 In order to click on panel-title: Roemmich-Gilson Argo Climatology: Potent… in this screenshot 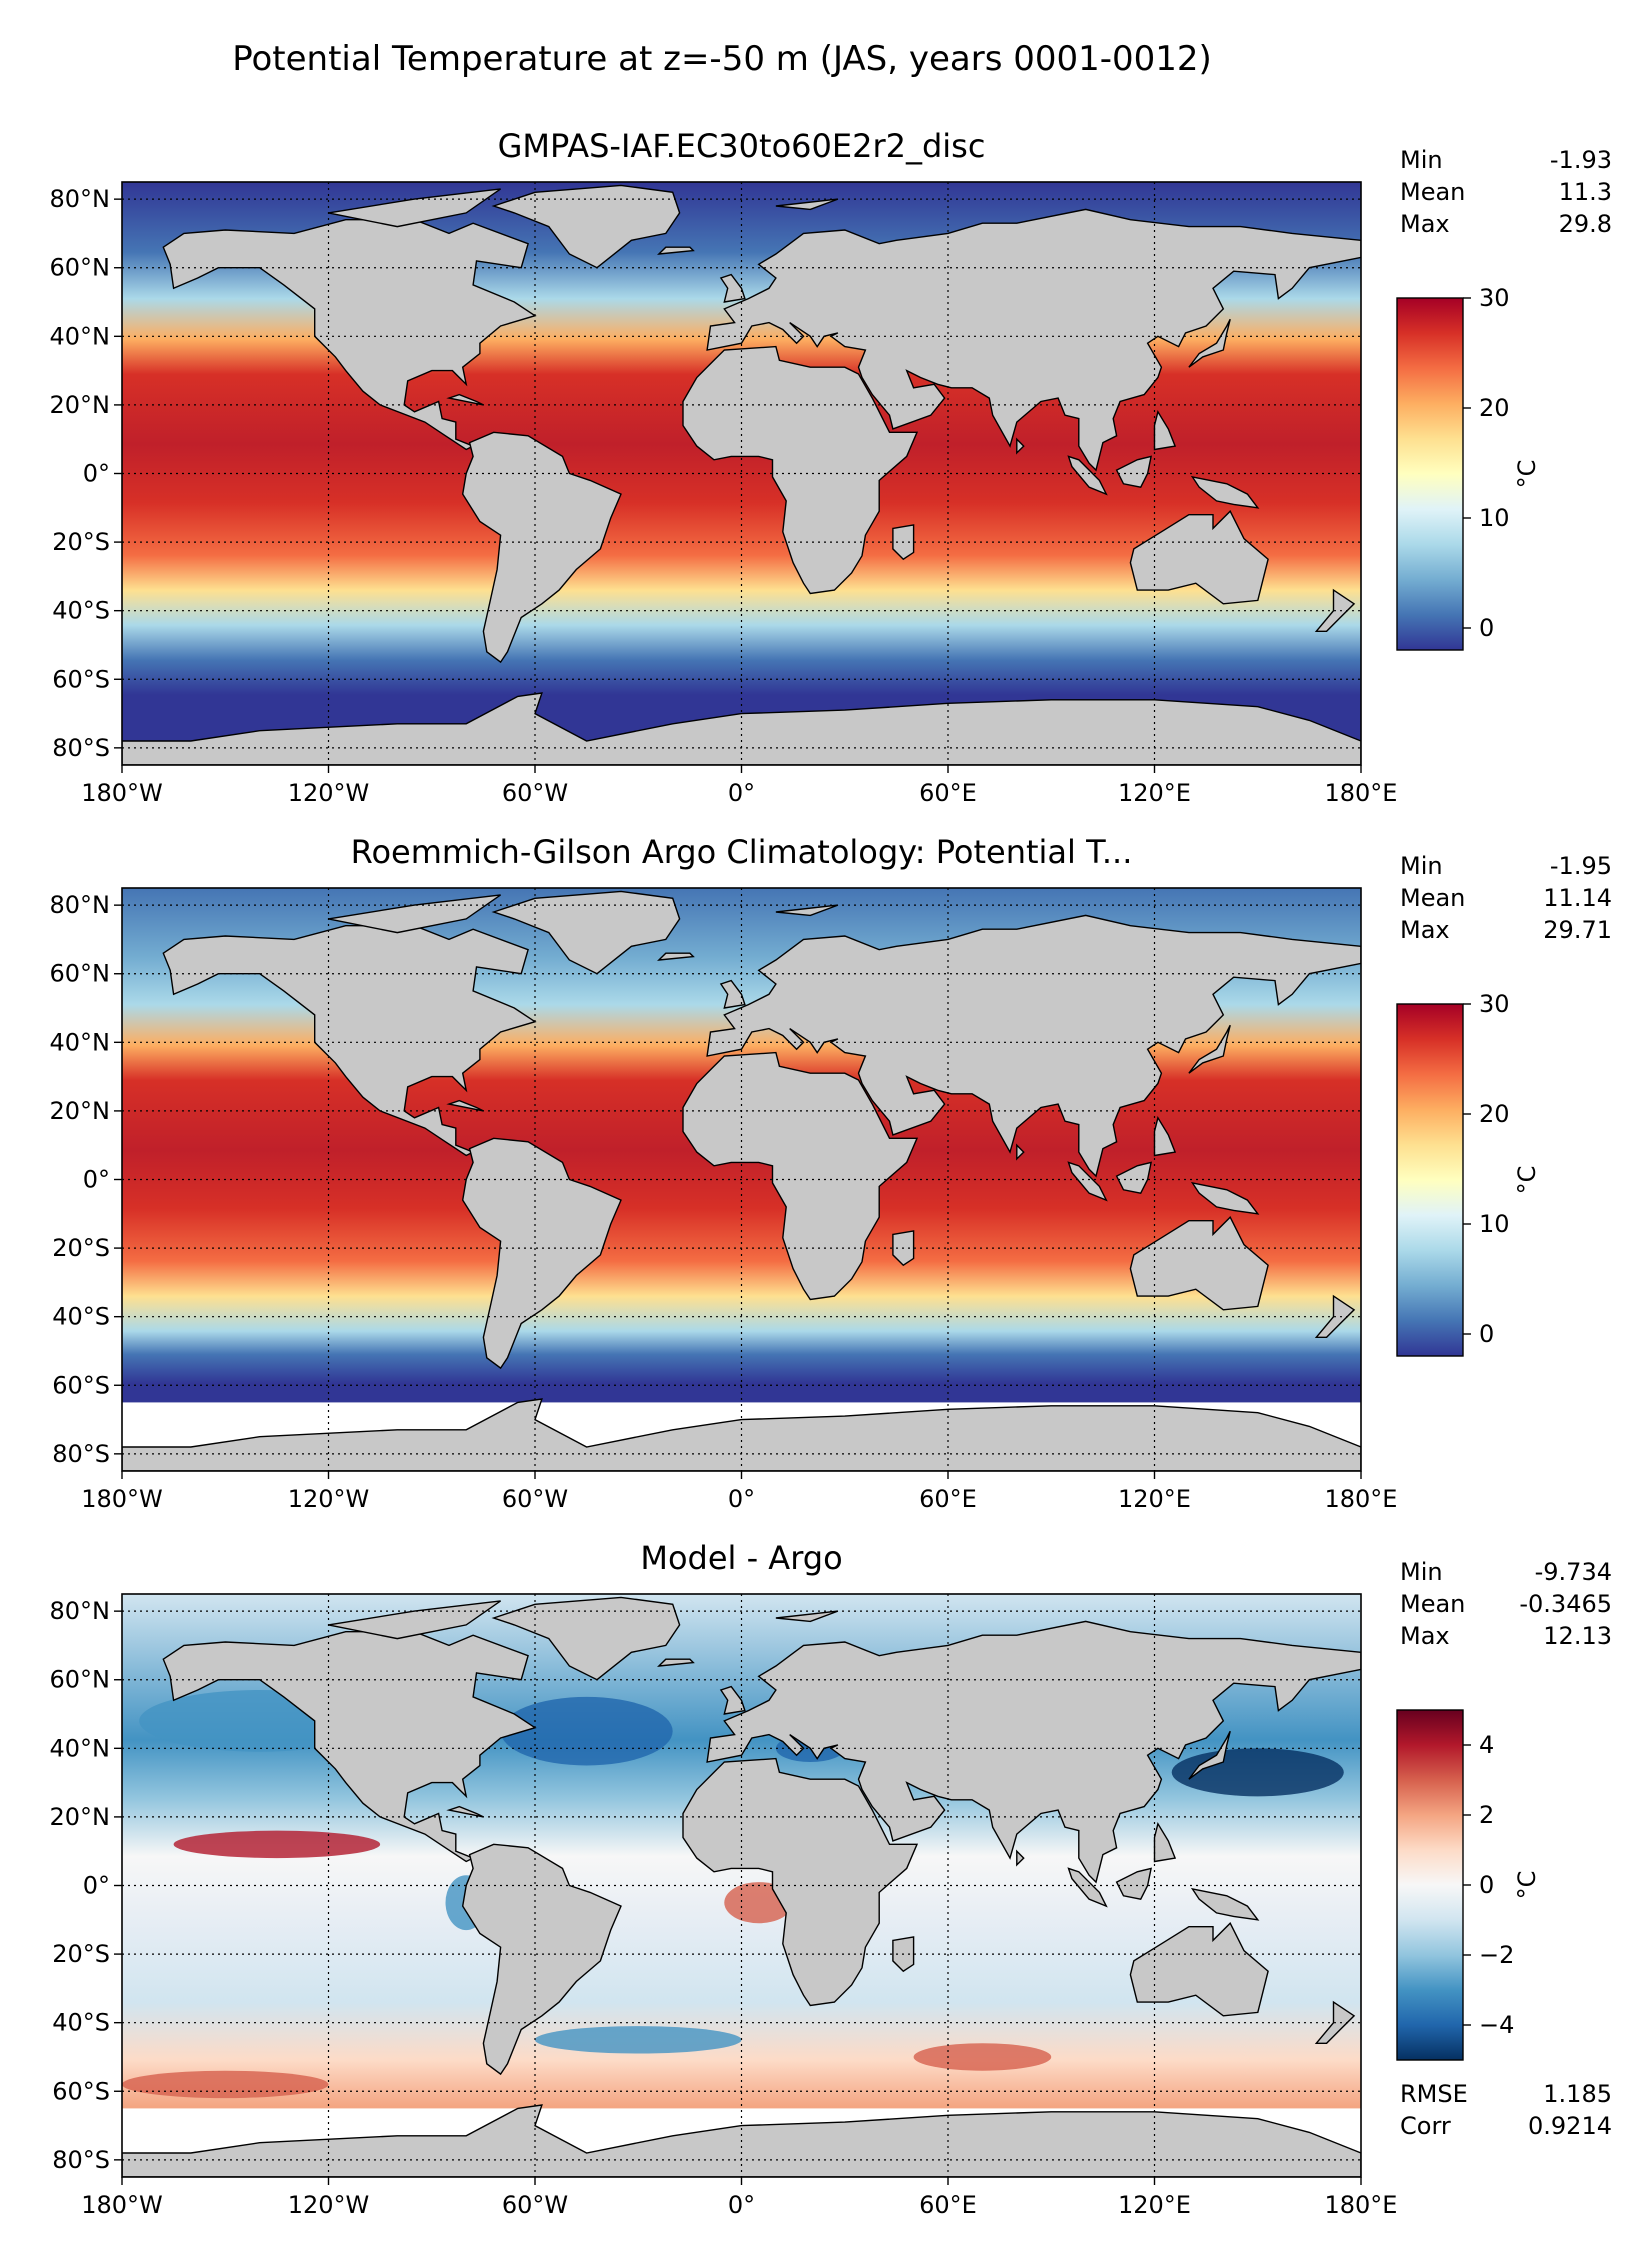, I will do `click(742, 852)`.